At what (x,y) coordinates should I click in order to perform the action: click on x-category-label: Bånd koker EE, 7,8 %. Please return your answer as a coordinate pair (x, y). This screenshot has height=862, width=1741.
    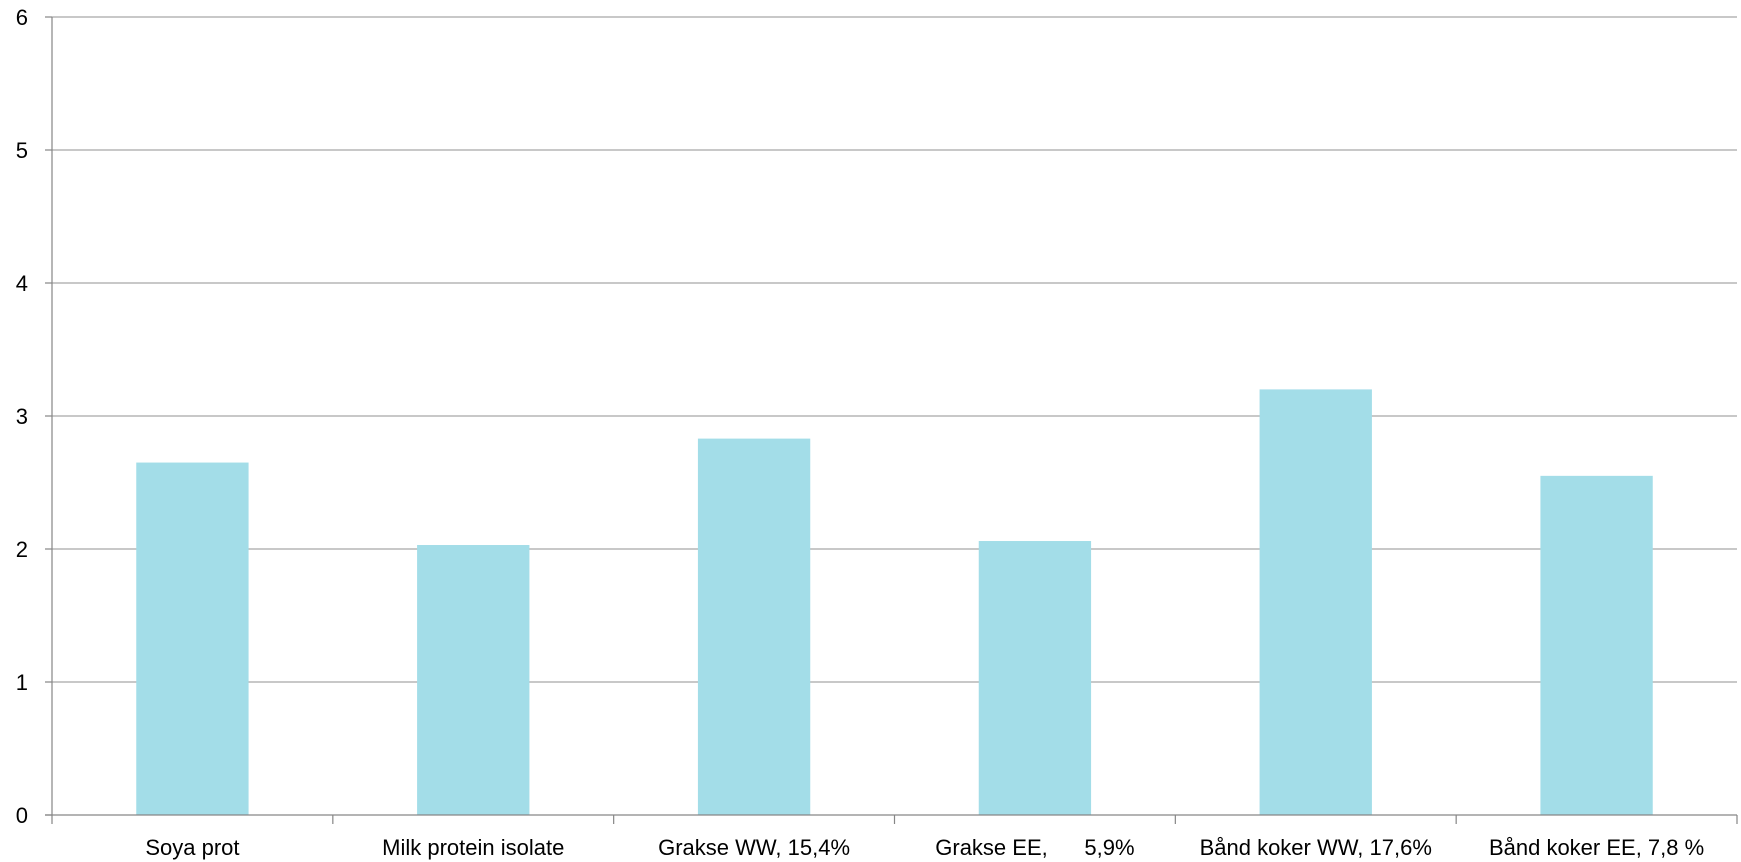
    Looking at the image, I should click on (1596, 847).